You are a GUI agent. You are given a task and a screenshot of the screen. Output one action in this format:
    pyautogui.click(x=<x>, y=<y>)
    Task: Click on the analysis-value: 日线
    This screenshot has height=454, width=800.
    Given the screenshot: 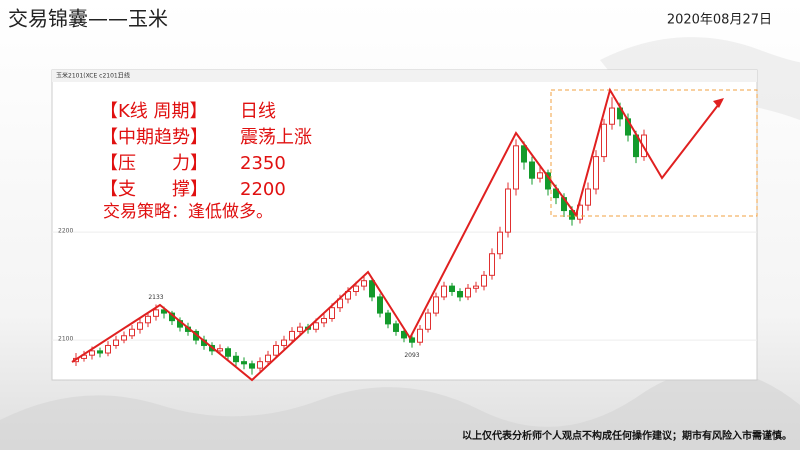 What is the action you would take?
    pyautogui.click(x=258, y=111)
    